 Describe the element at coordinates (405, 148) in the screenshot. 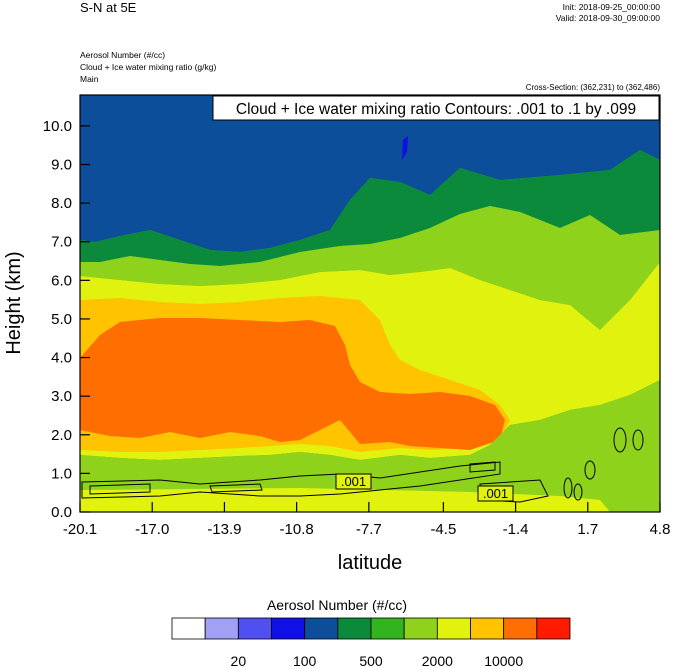

I see `field-blue-streak` at that location.